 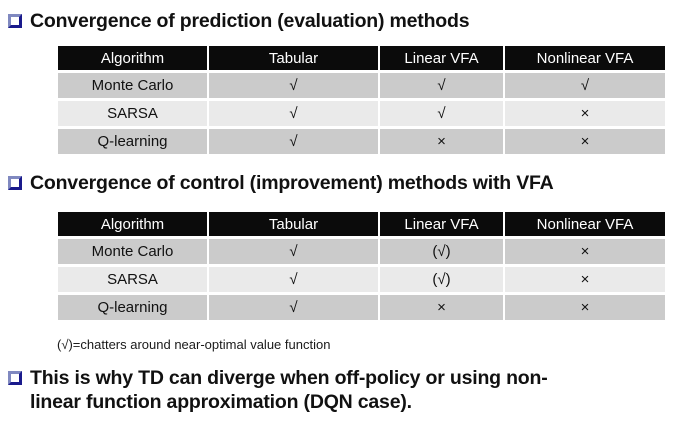 I want to click on table-row: SARSA √ √ ×, so click(x=361, y=113).